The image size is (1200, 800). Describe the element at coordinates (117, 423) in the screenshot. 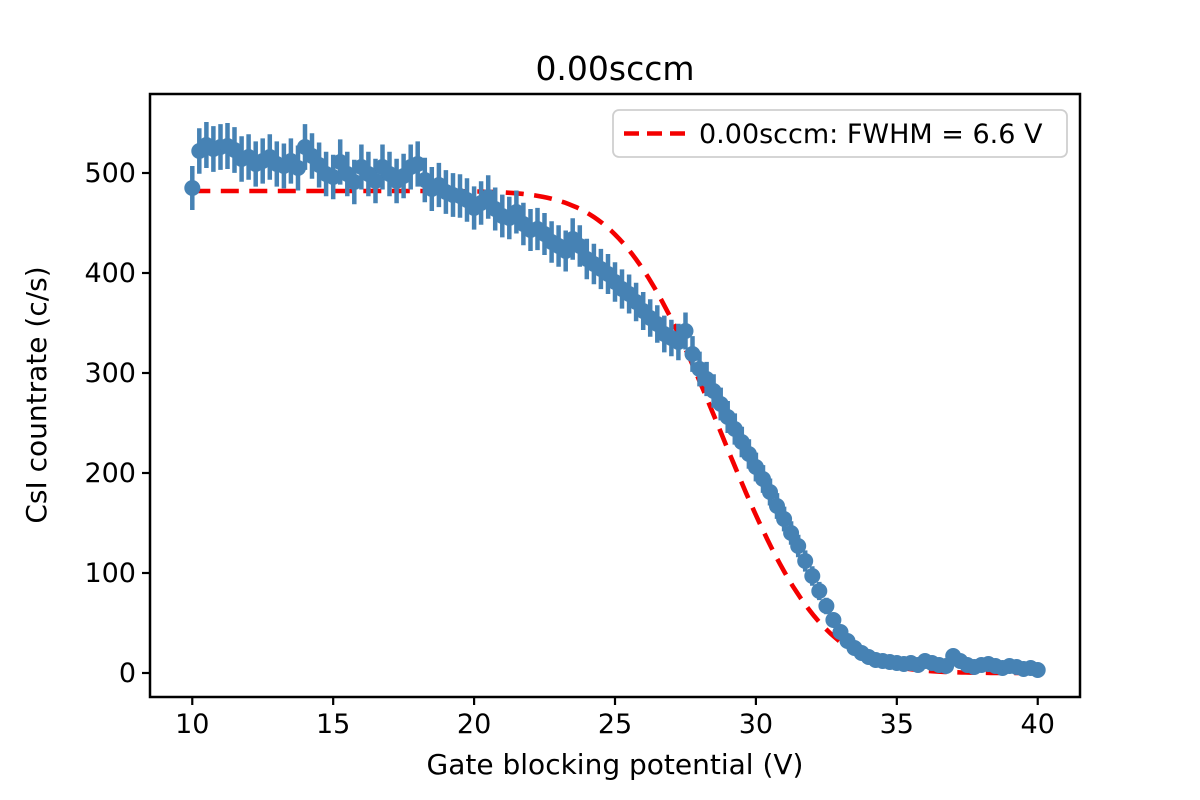

I see `y-axis-ticks: 0 100 200 300 400 500` at that location.